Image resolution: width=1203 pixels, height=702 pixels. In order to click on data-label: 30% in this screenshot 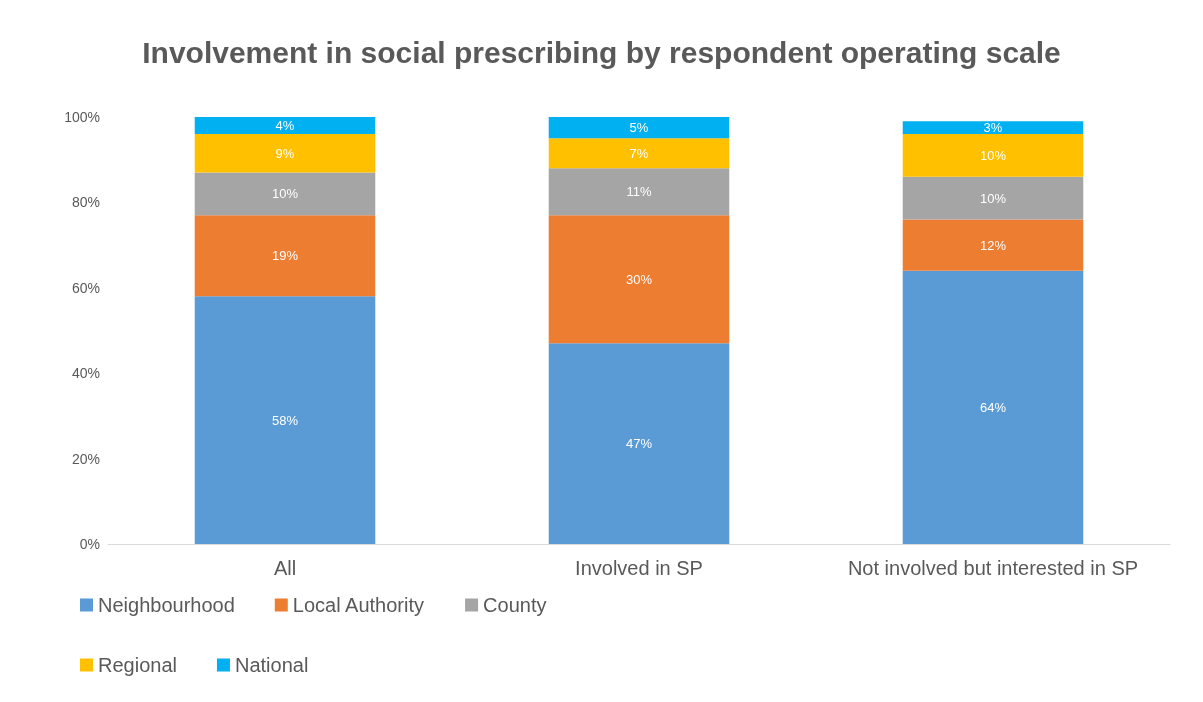, I will do `click(639, 279)`.